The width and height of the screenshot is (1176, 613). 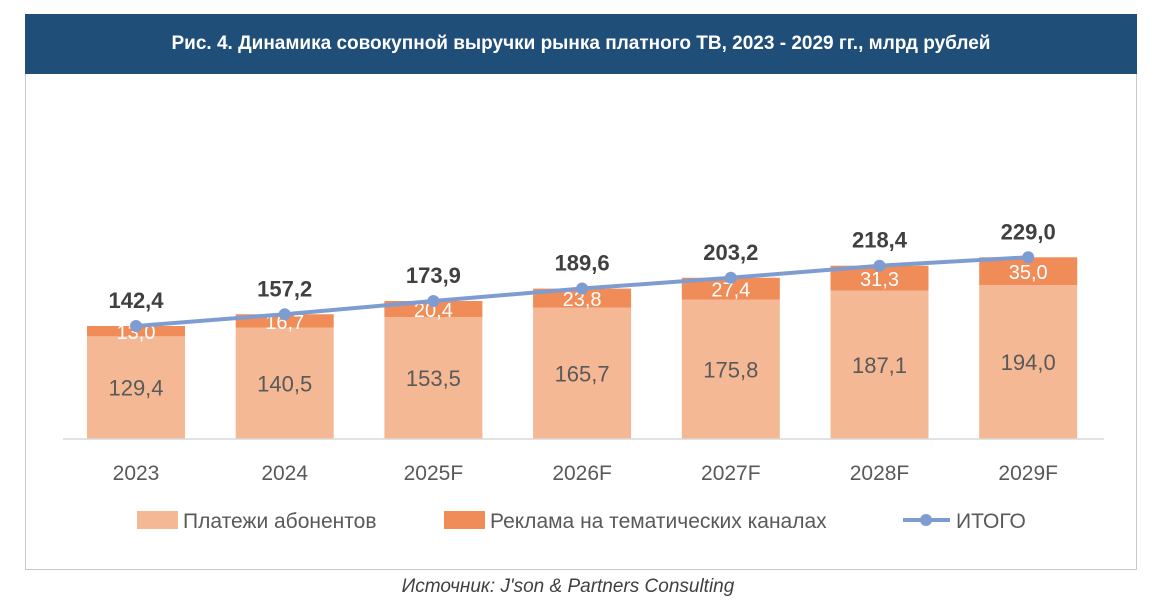 I want to click on label-ads: 20,4, so click(x=433, y=311).